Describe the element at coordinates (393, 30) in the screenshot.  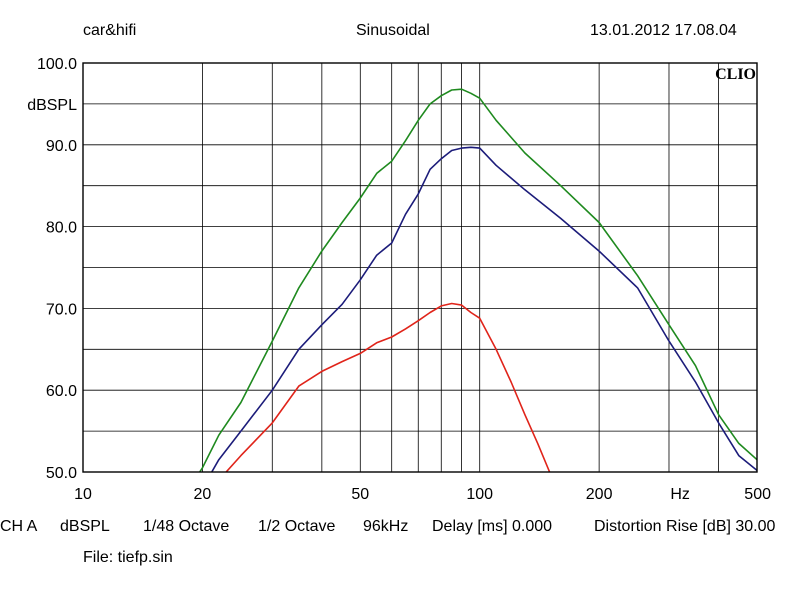
I see `header-measurement-type: Sinusoidal` at that location.